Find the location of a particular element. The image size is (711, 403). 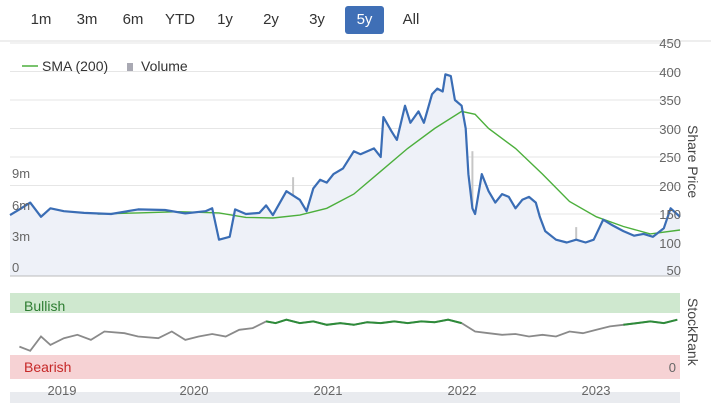

sma-legend-label: SMA (200) is located at coordinates (75, 66).